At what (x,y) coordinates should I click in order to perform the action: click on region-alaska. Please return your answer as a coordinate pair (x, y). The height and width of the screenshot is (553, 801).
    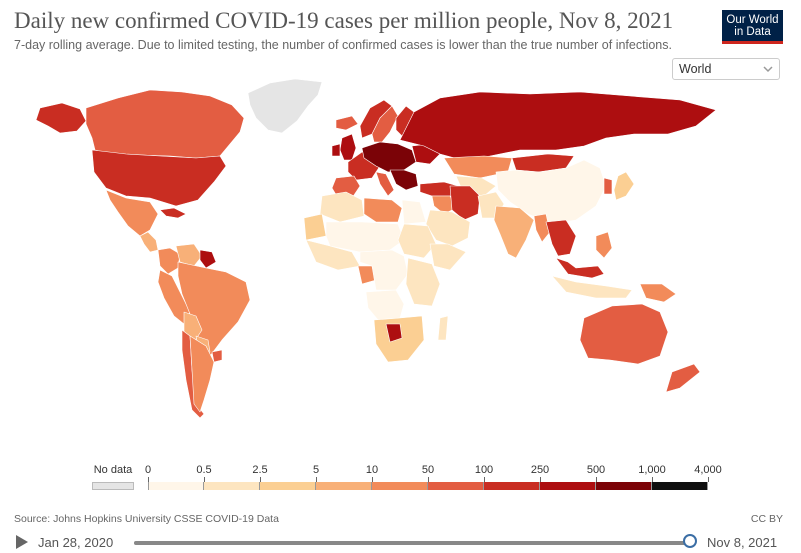
    Looking at the image, I should click on (61, 118).